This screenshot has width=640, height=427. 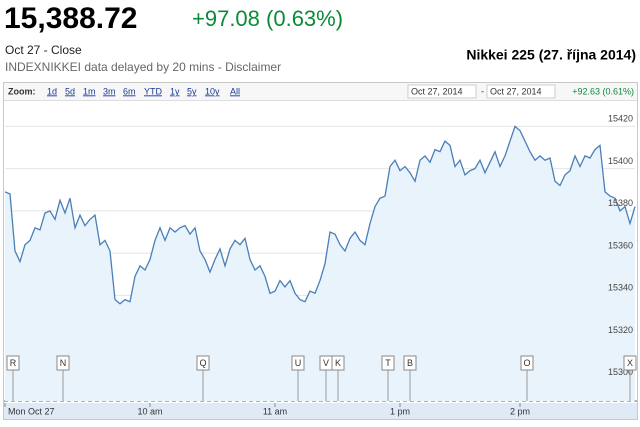 What do you see at coordinates (70, 18) in the screenshot?
I see `price: 15,388.72` at bounding box center [70, 18].